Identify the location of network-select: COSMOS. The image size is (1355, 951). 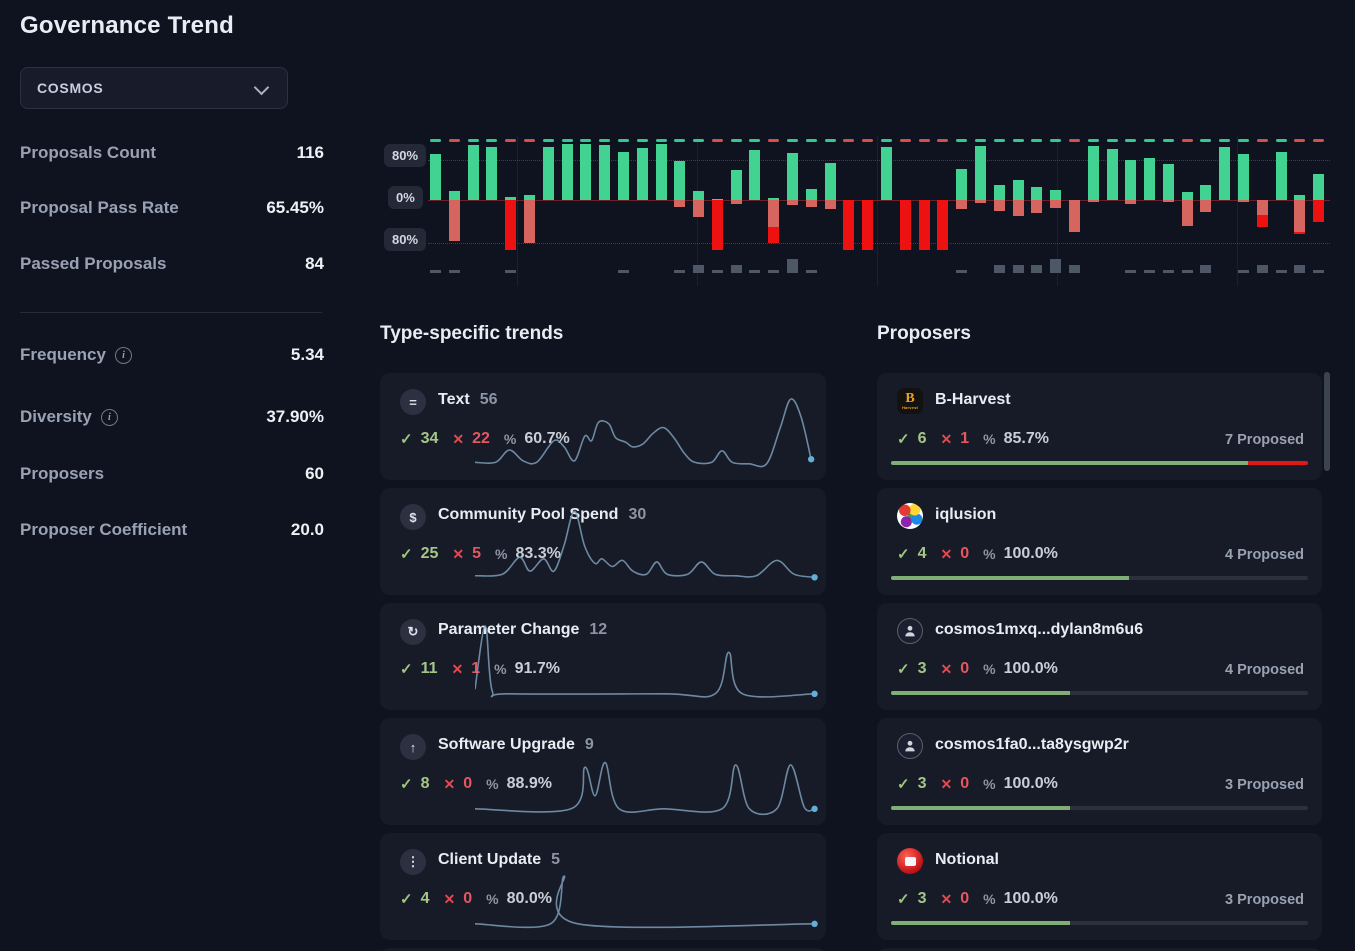
(154, 88).